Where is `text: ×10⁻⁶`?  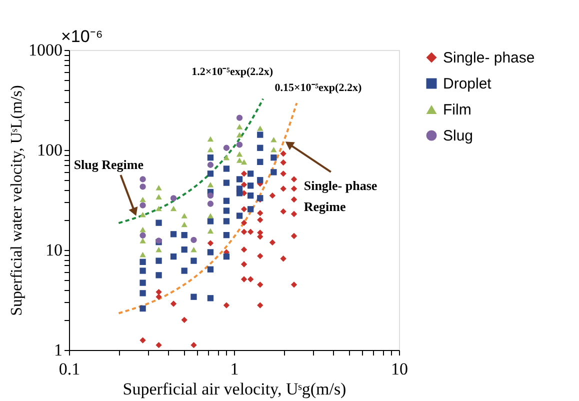 text: ×10⁻⁶ is located at coordinates (82, 36).